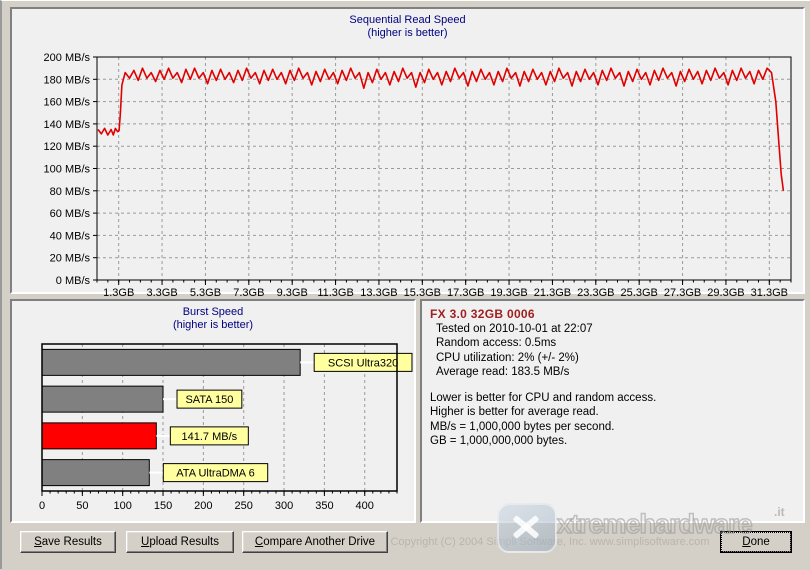  What do you see at coordinates (118, 291) in the screenshot?
I see `svg-text: 1,3GB` at bounding box center [118, 291].